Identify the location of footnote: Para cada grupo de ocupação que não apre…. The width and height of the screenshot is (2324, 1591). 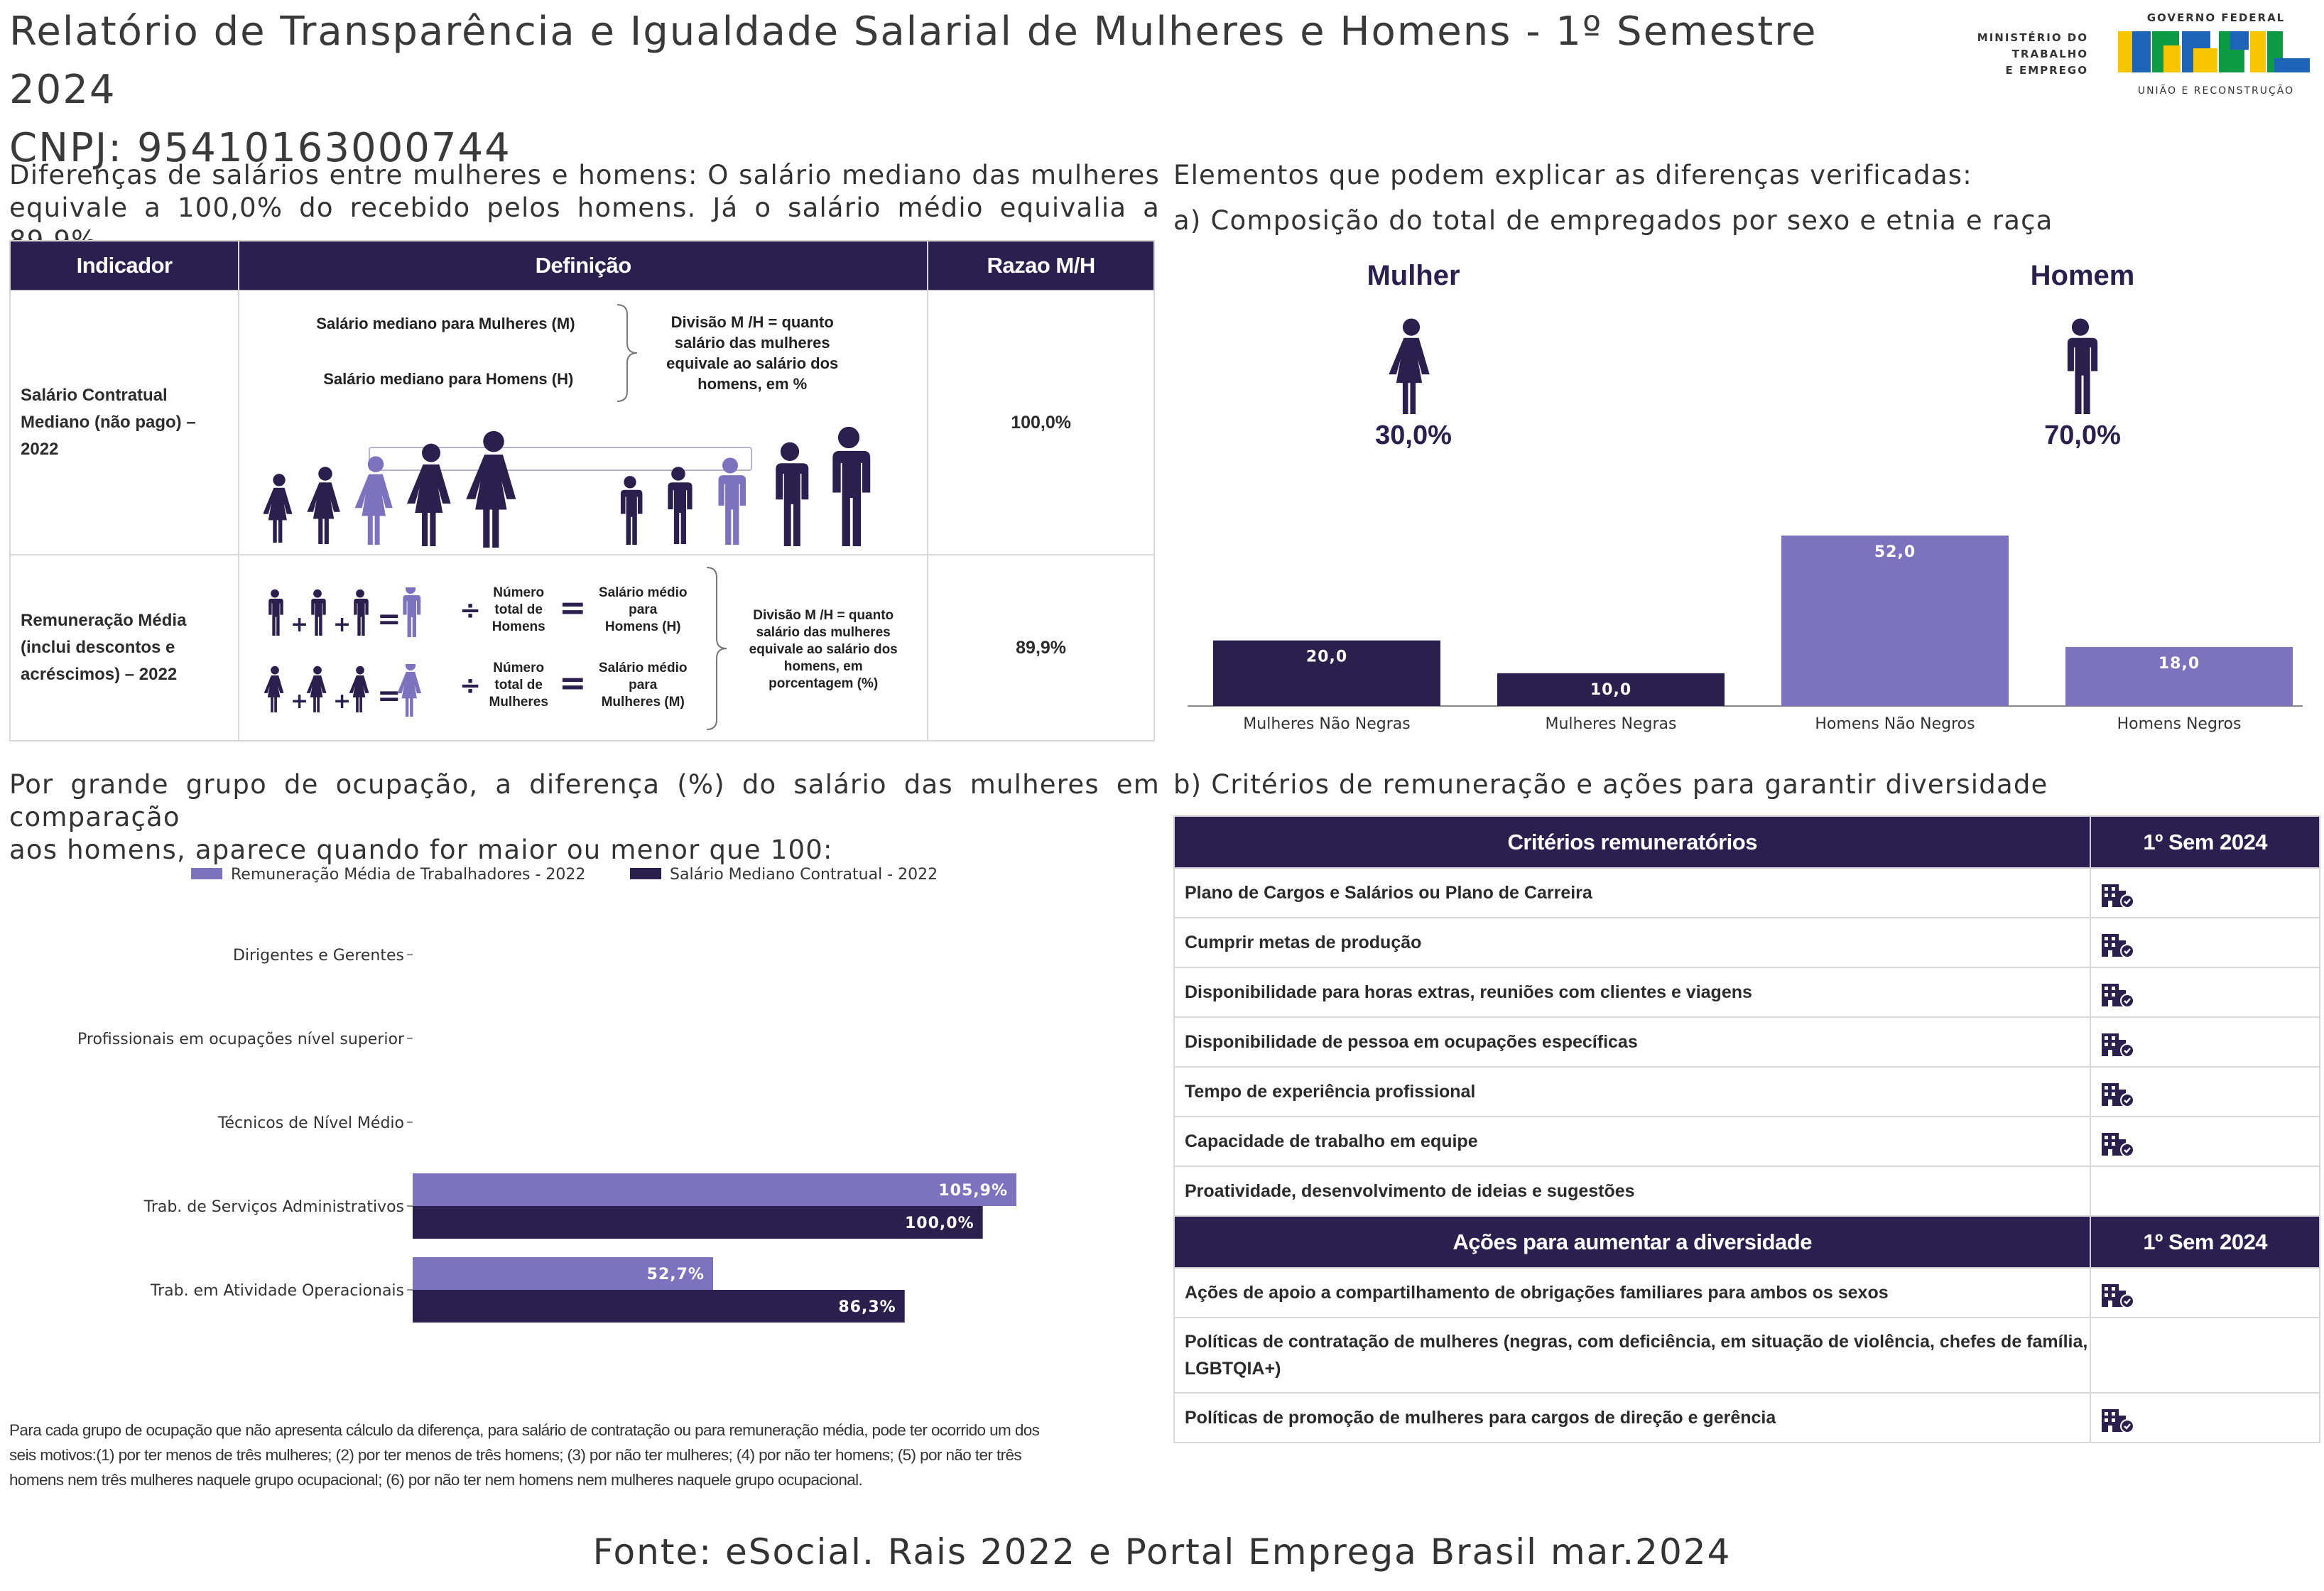
(524, 1455).